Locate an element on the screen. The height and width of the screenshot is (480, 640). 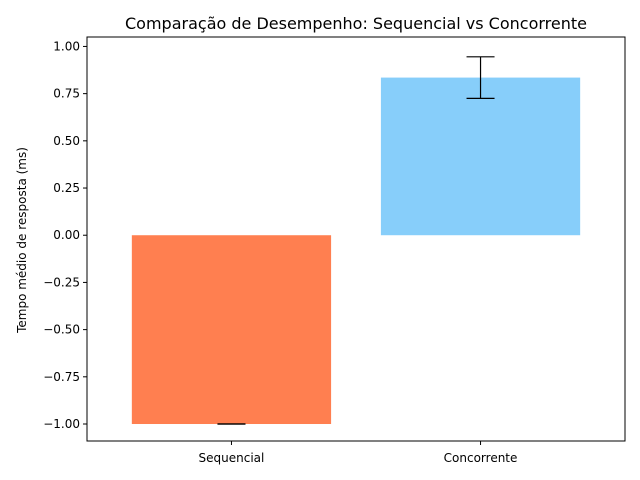
y-tick-label: −0.75 is located at coordinates (61, 377).